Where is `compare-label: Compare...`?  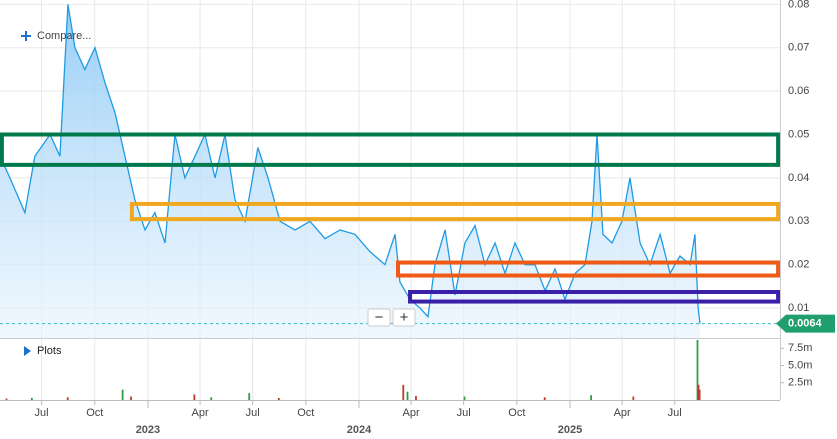
compare-label: Compare... is located at coordinates (64, 36).